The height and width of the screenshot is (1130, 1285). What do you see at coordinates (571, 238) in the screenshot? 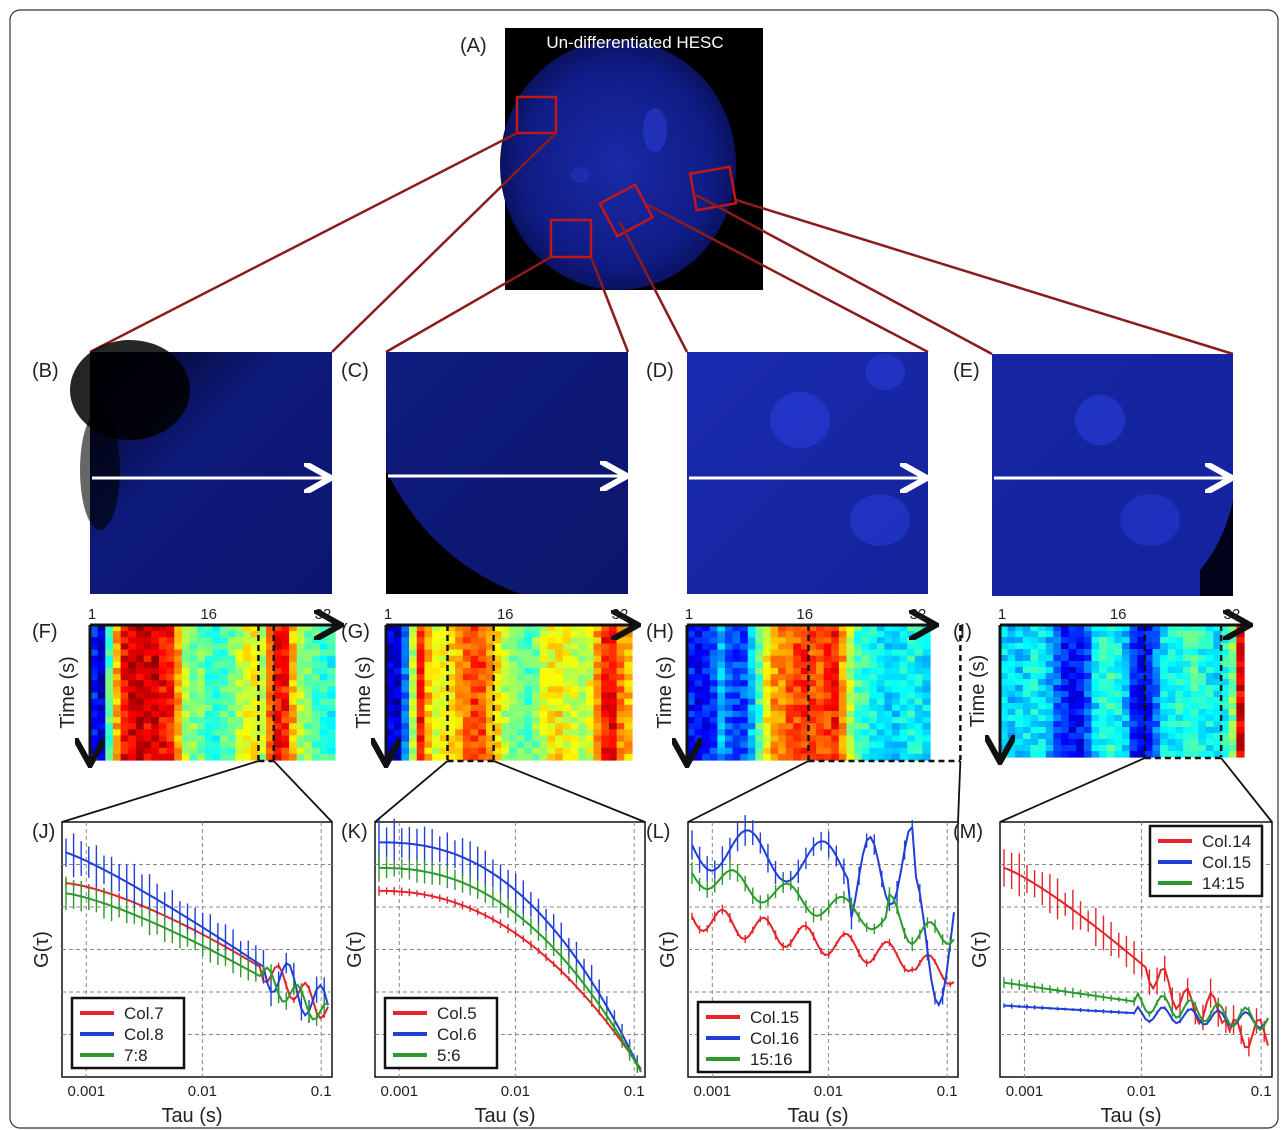
I see `roi-box-c` at bounding box center [571, 238].